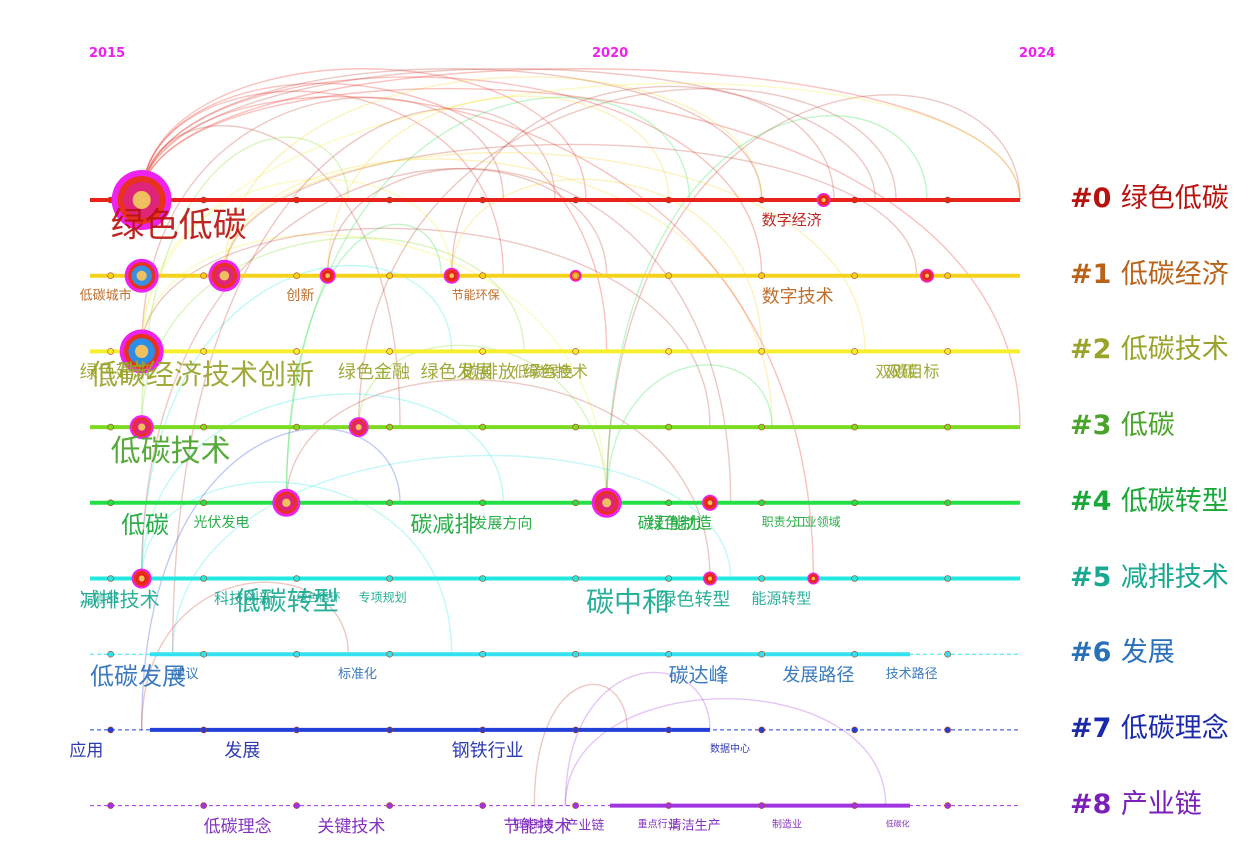 This screenshot has width=1256, height=862. Describe the element at coordinates (221, 523) in the screenshot. I see `keyword-label: 光伏发电` at that location.